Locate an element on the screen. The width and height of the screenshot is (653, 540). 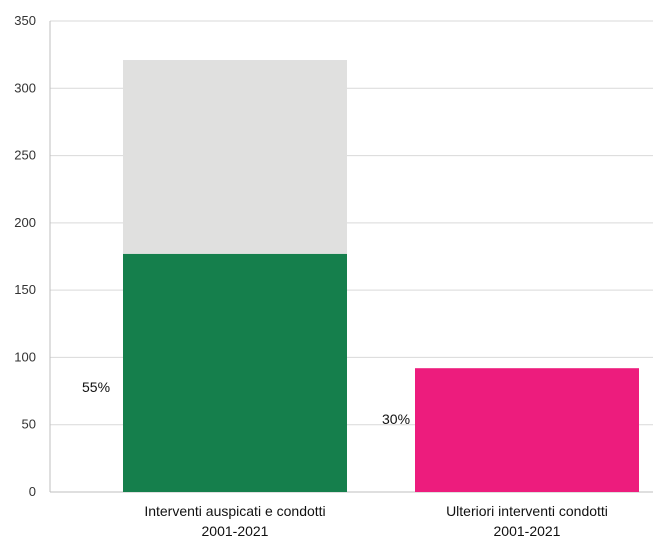
bar-1-percent-label: 55% is located at coordinates (96, 387).